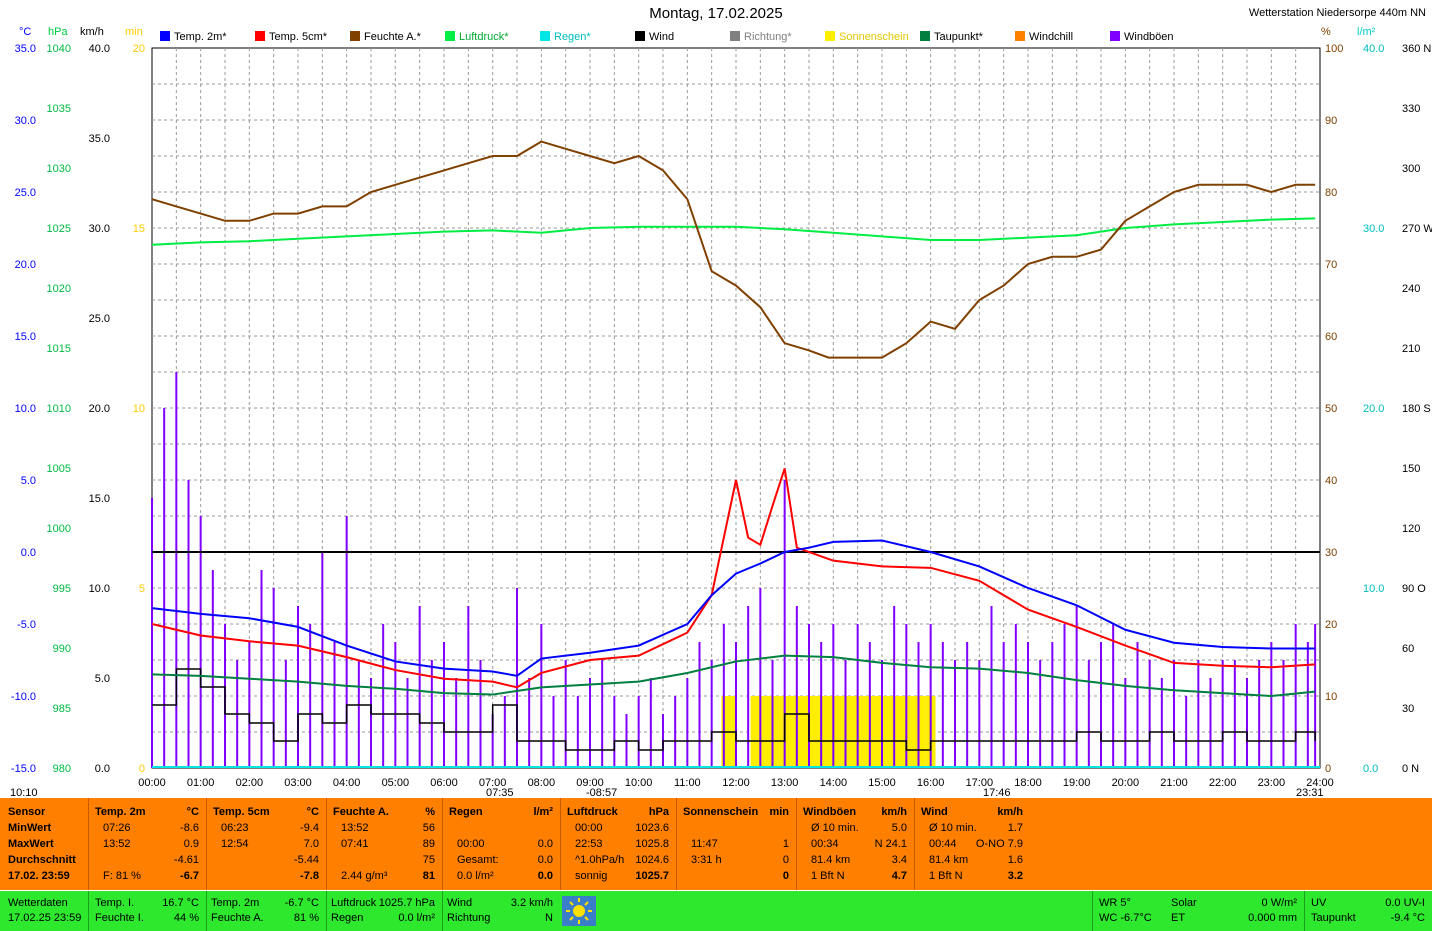  Describe the element at coordinates (785, 844) in the screenshot. I see `stats-value: 1` at that location.